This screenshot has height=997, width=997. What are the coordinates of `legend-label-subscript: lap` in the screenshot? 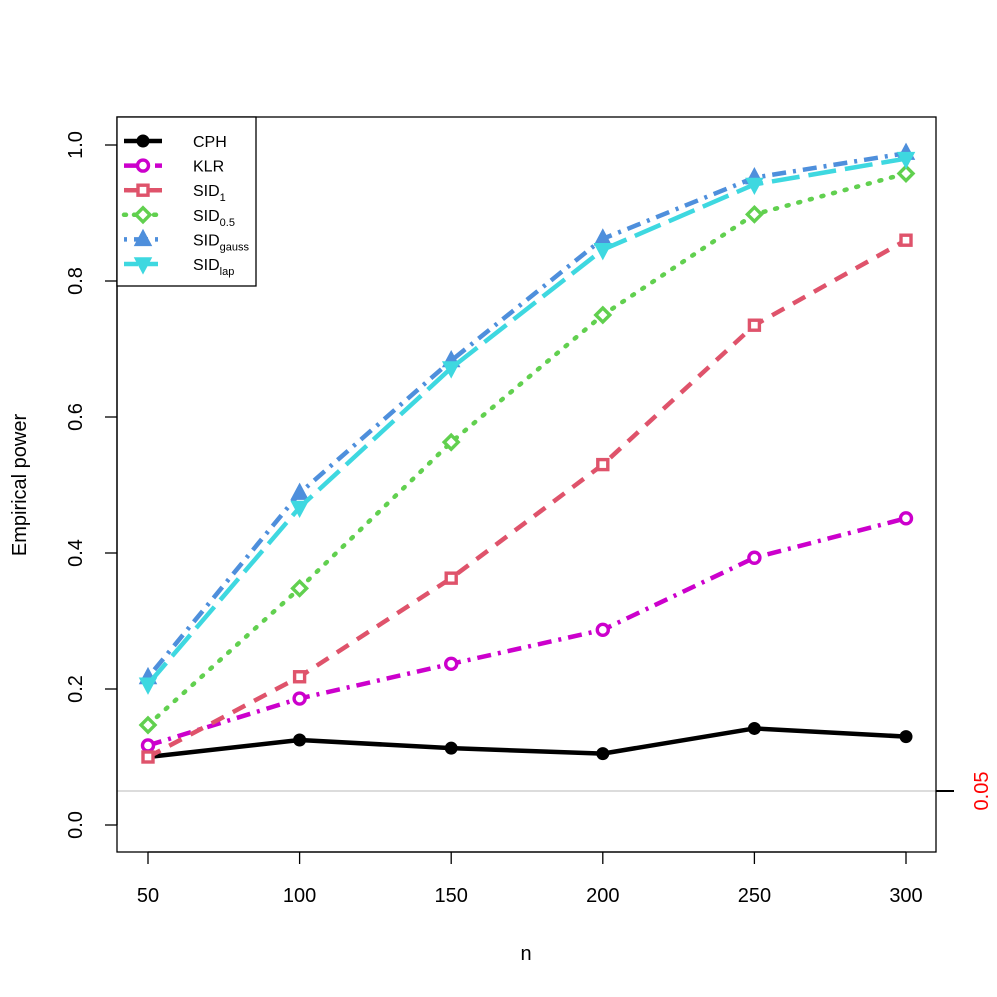 It's located at (227, 272).